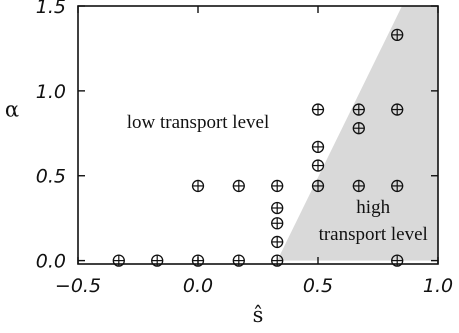 The image size is (459, 333). Describe the element at coordinates (258, 315) in the screenshot. I see `x-axis-label: ŝ` at that location.